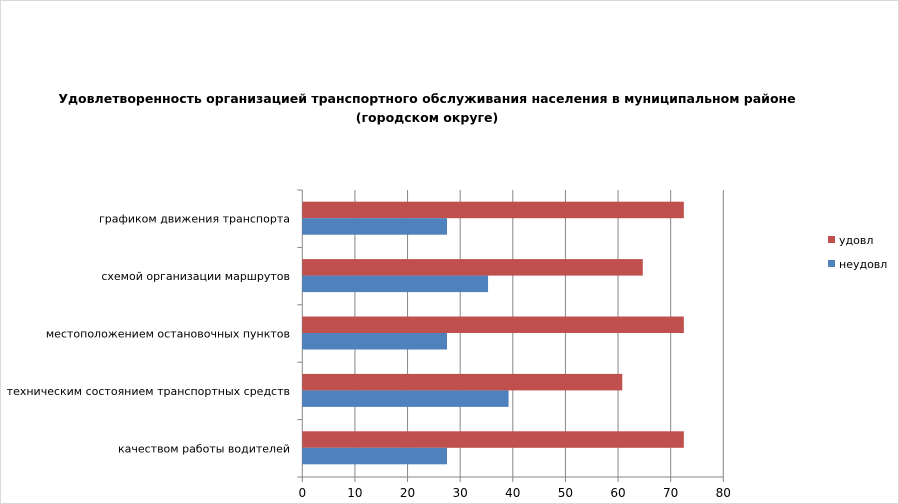 This screenshot has width=899, height=504. Describe the element at coordinates (856, 240) in the screenshot. I see `legend-label: удовл` at that location.